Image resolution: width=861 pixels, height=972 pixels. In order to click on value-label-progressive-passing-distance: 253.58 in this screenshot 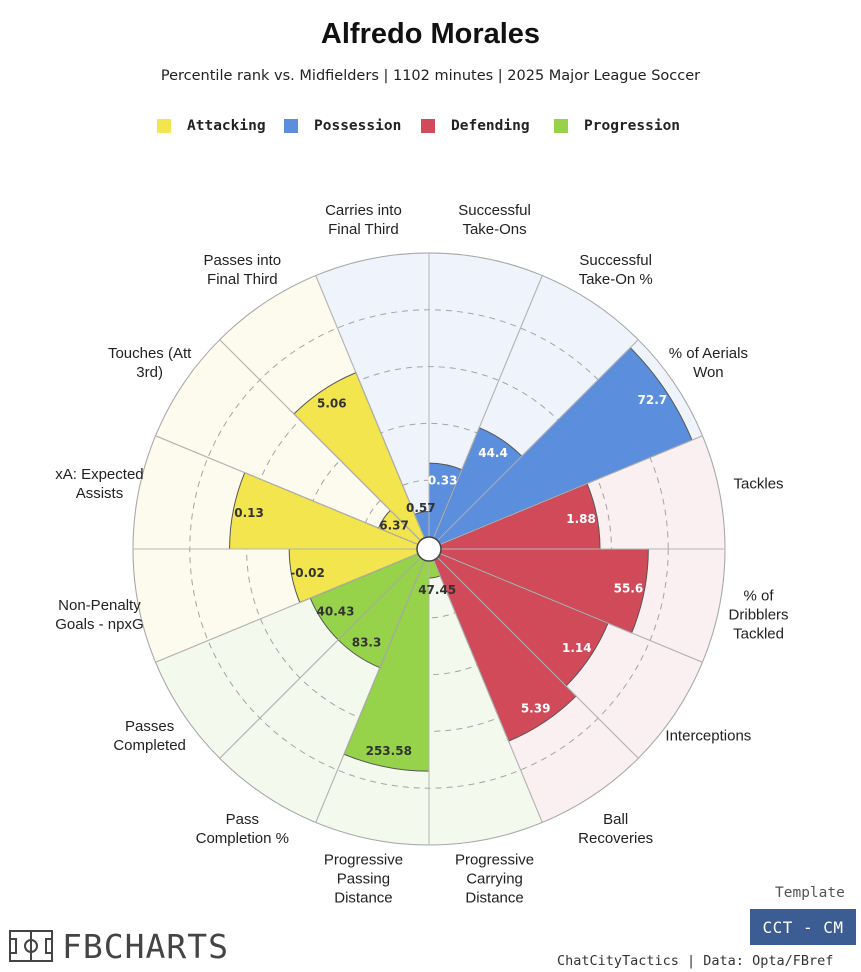, I will do `click(389, 751)`.